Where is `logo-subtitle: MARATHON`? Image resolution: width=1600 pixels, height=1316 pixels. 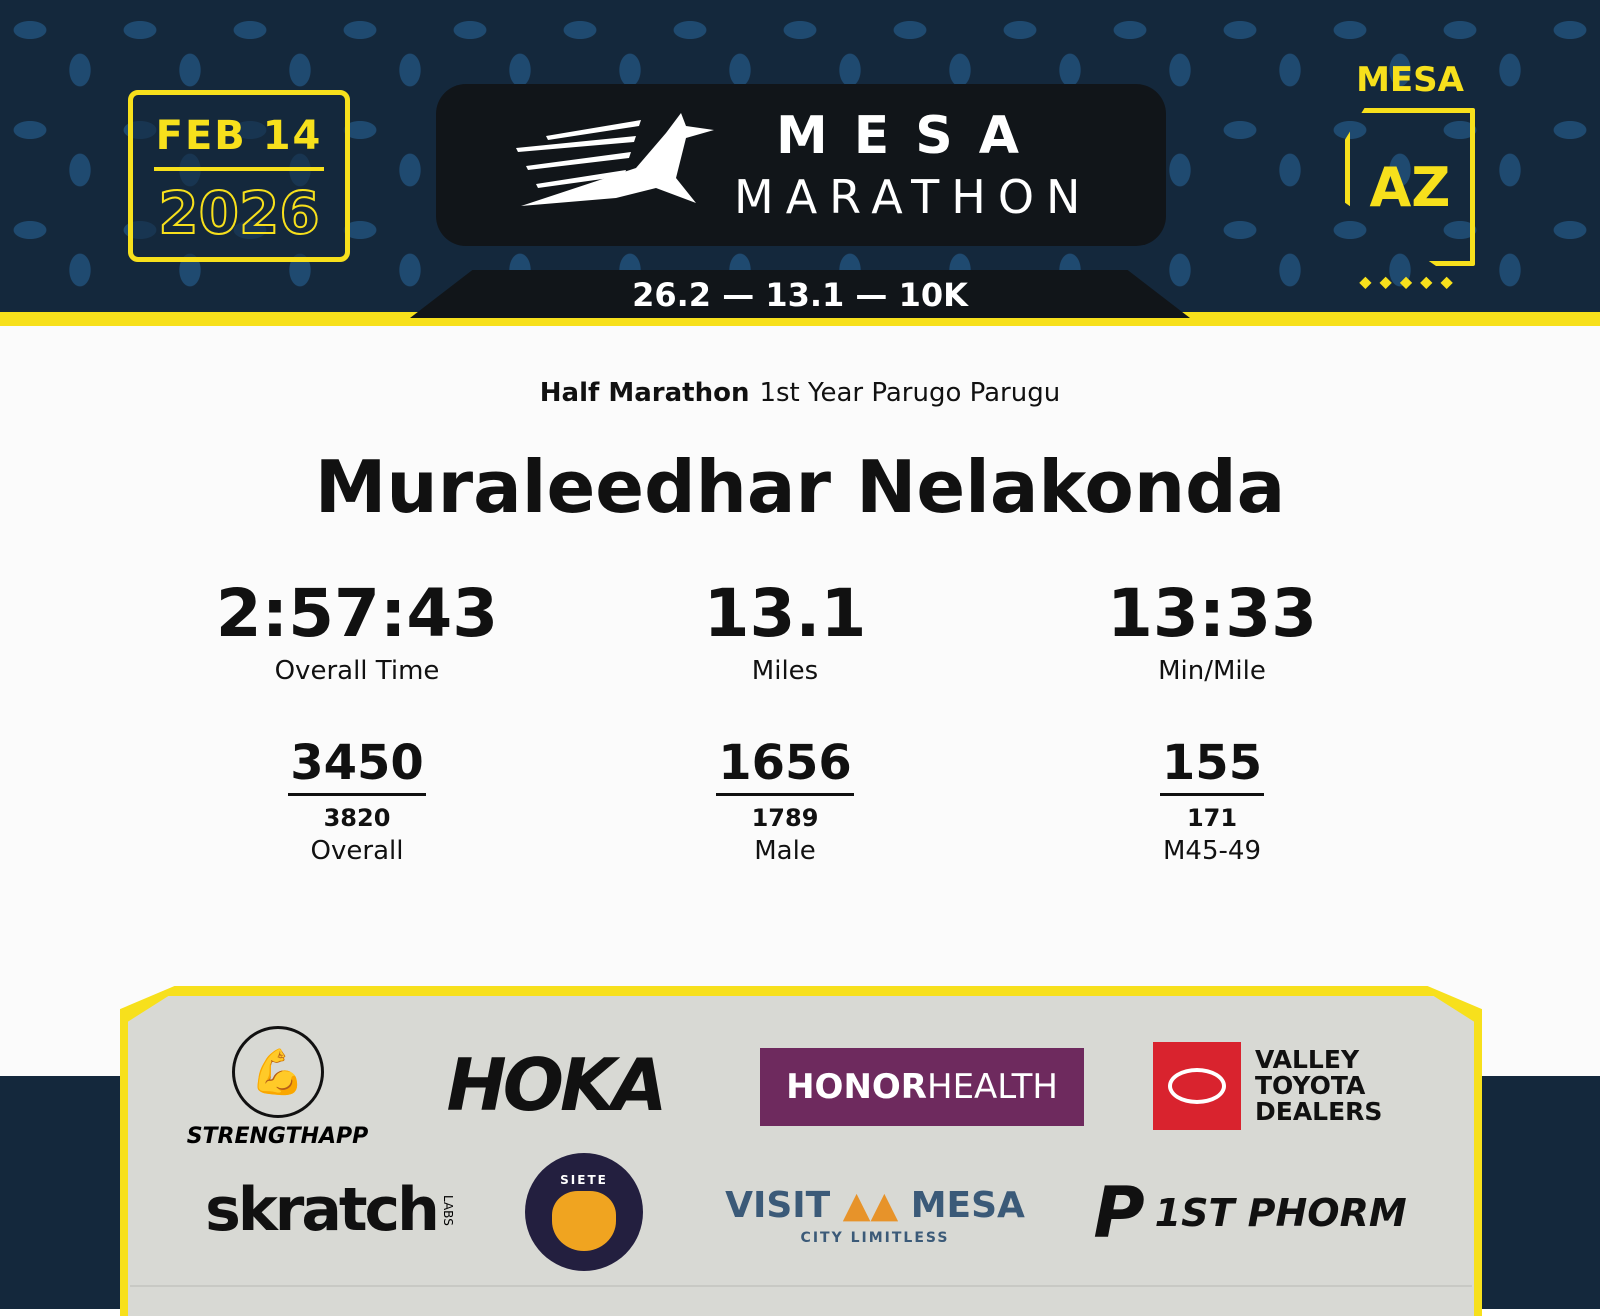 logo-subtitle: MARATHON is located at coordinates (913, 197).